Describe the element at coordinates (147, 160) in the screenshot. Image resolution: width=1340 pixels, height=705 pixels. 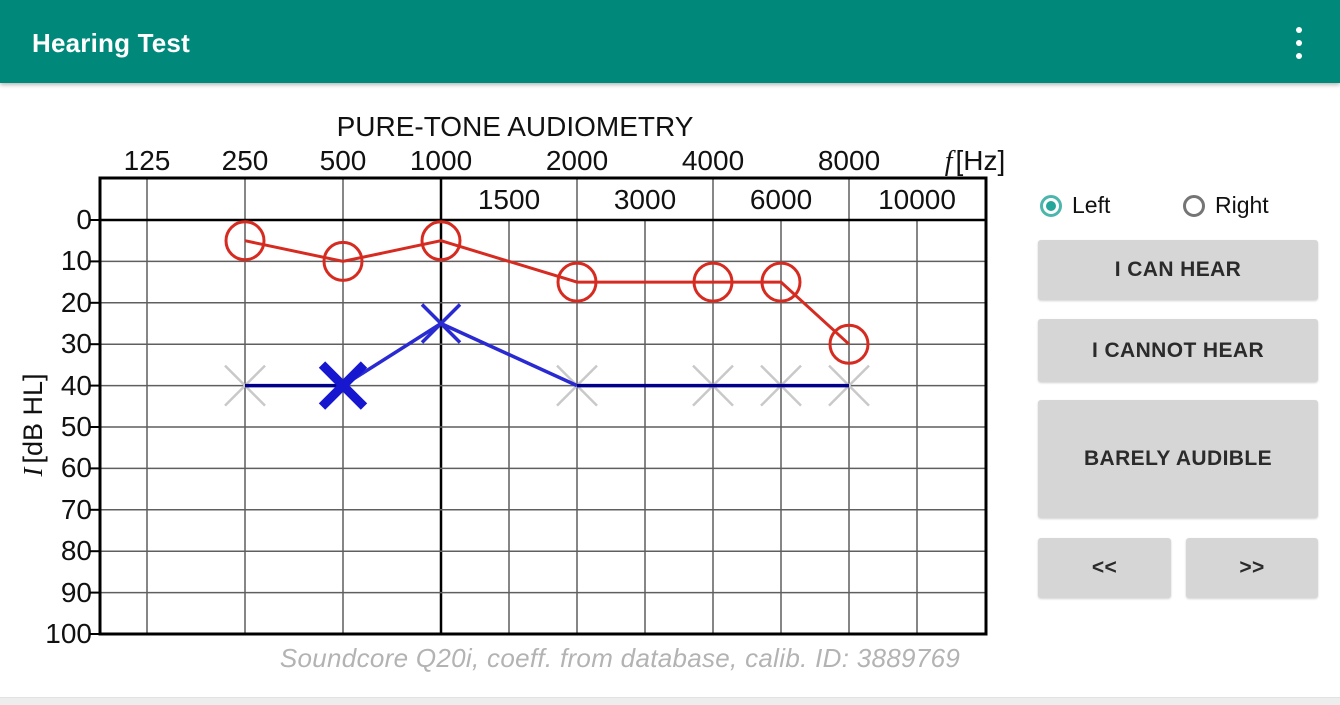
I see `x-tick-125: 125` at that location.